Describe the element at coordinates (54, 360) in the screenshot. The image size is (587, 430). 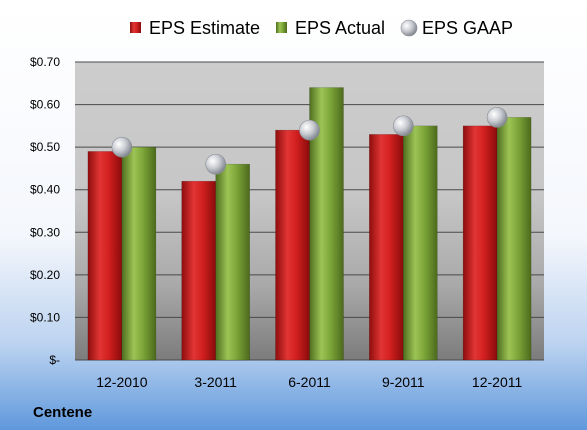
I see `y-tick-label: $-` at that location.